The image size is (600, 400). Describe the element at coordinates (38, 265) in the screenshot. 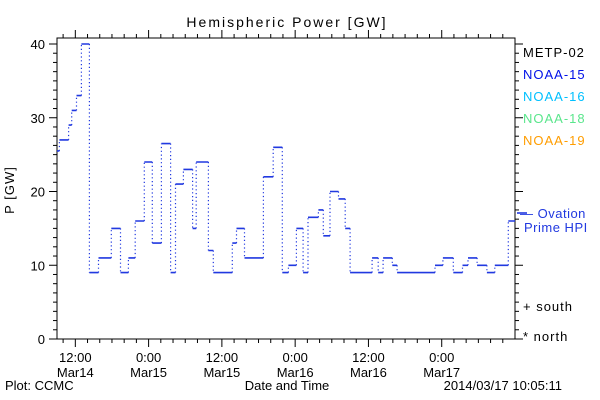

I see `y-tick-label: 10` at that location.